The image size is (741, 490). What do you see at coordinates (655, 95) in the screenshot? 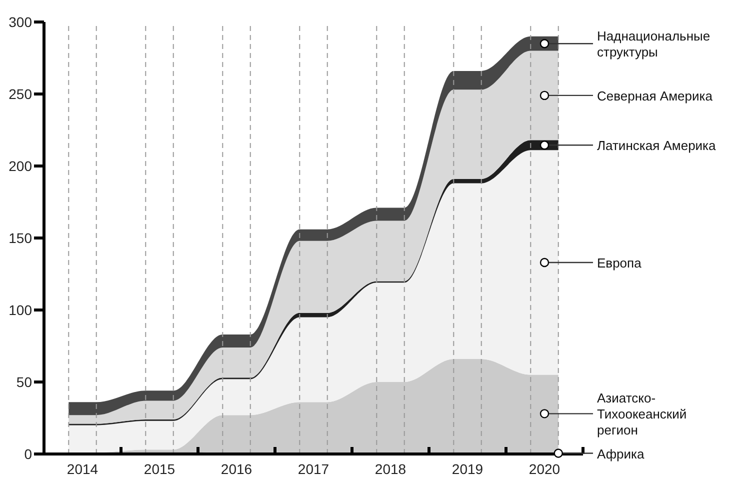
I see `text: Северная Америка` at bounding box center [655, 95].